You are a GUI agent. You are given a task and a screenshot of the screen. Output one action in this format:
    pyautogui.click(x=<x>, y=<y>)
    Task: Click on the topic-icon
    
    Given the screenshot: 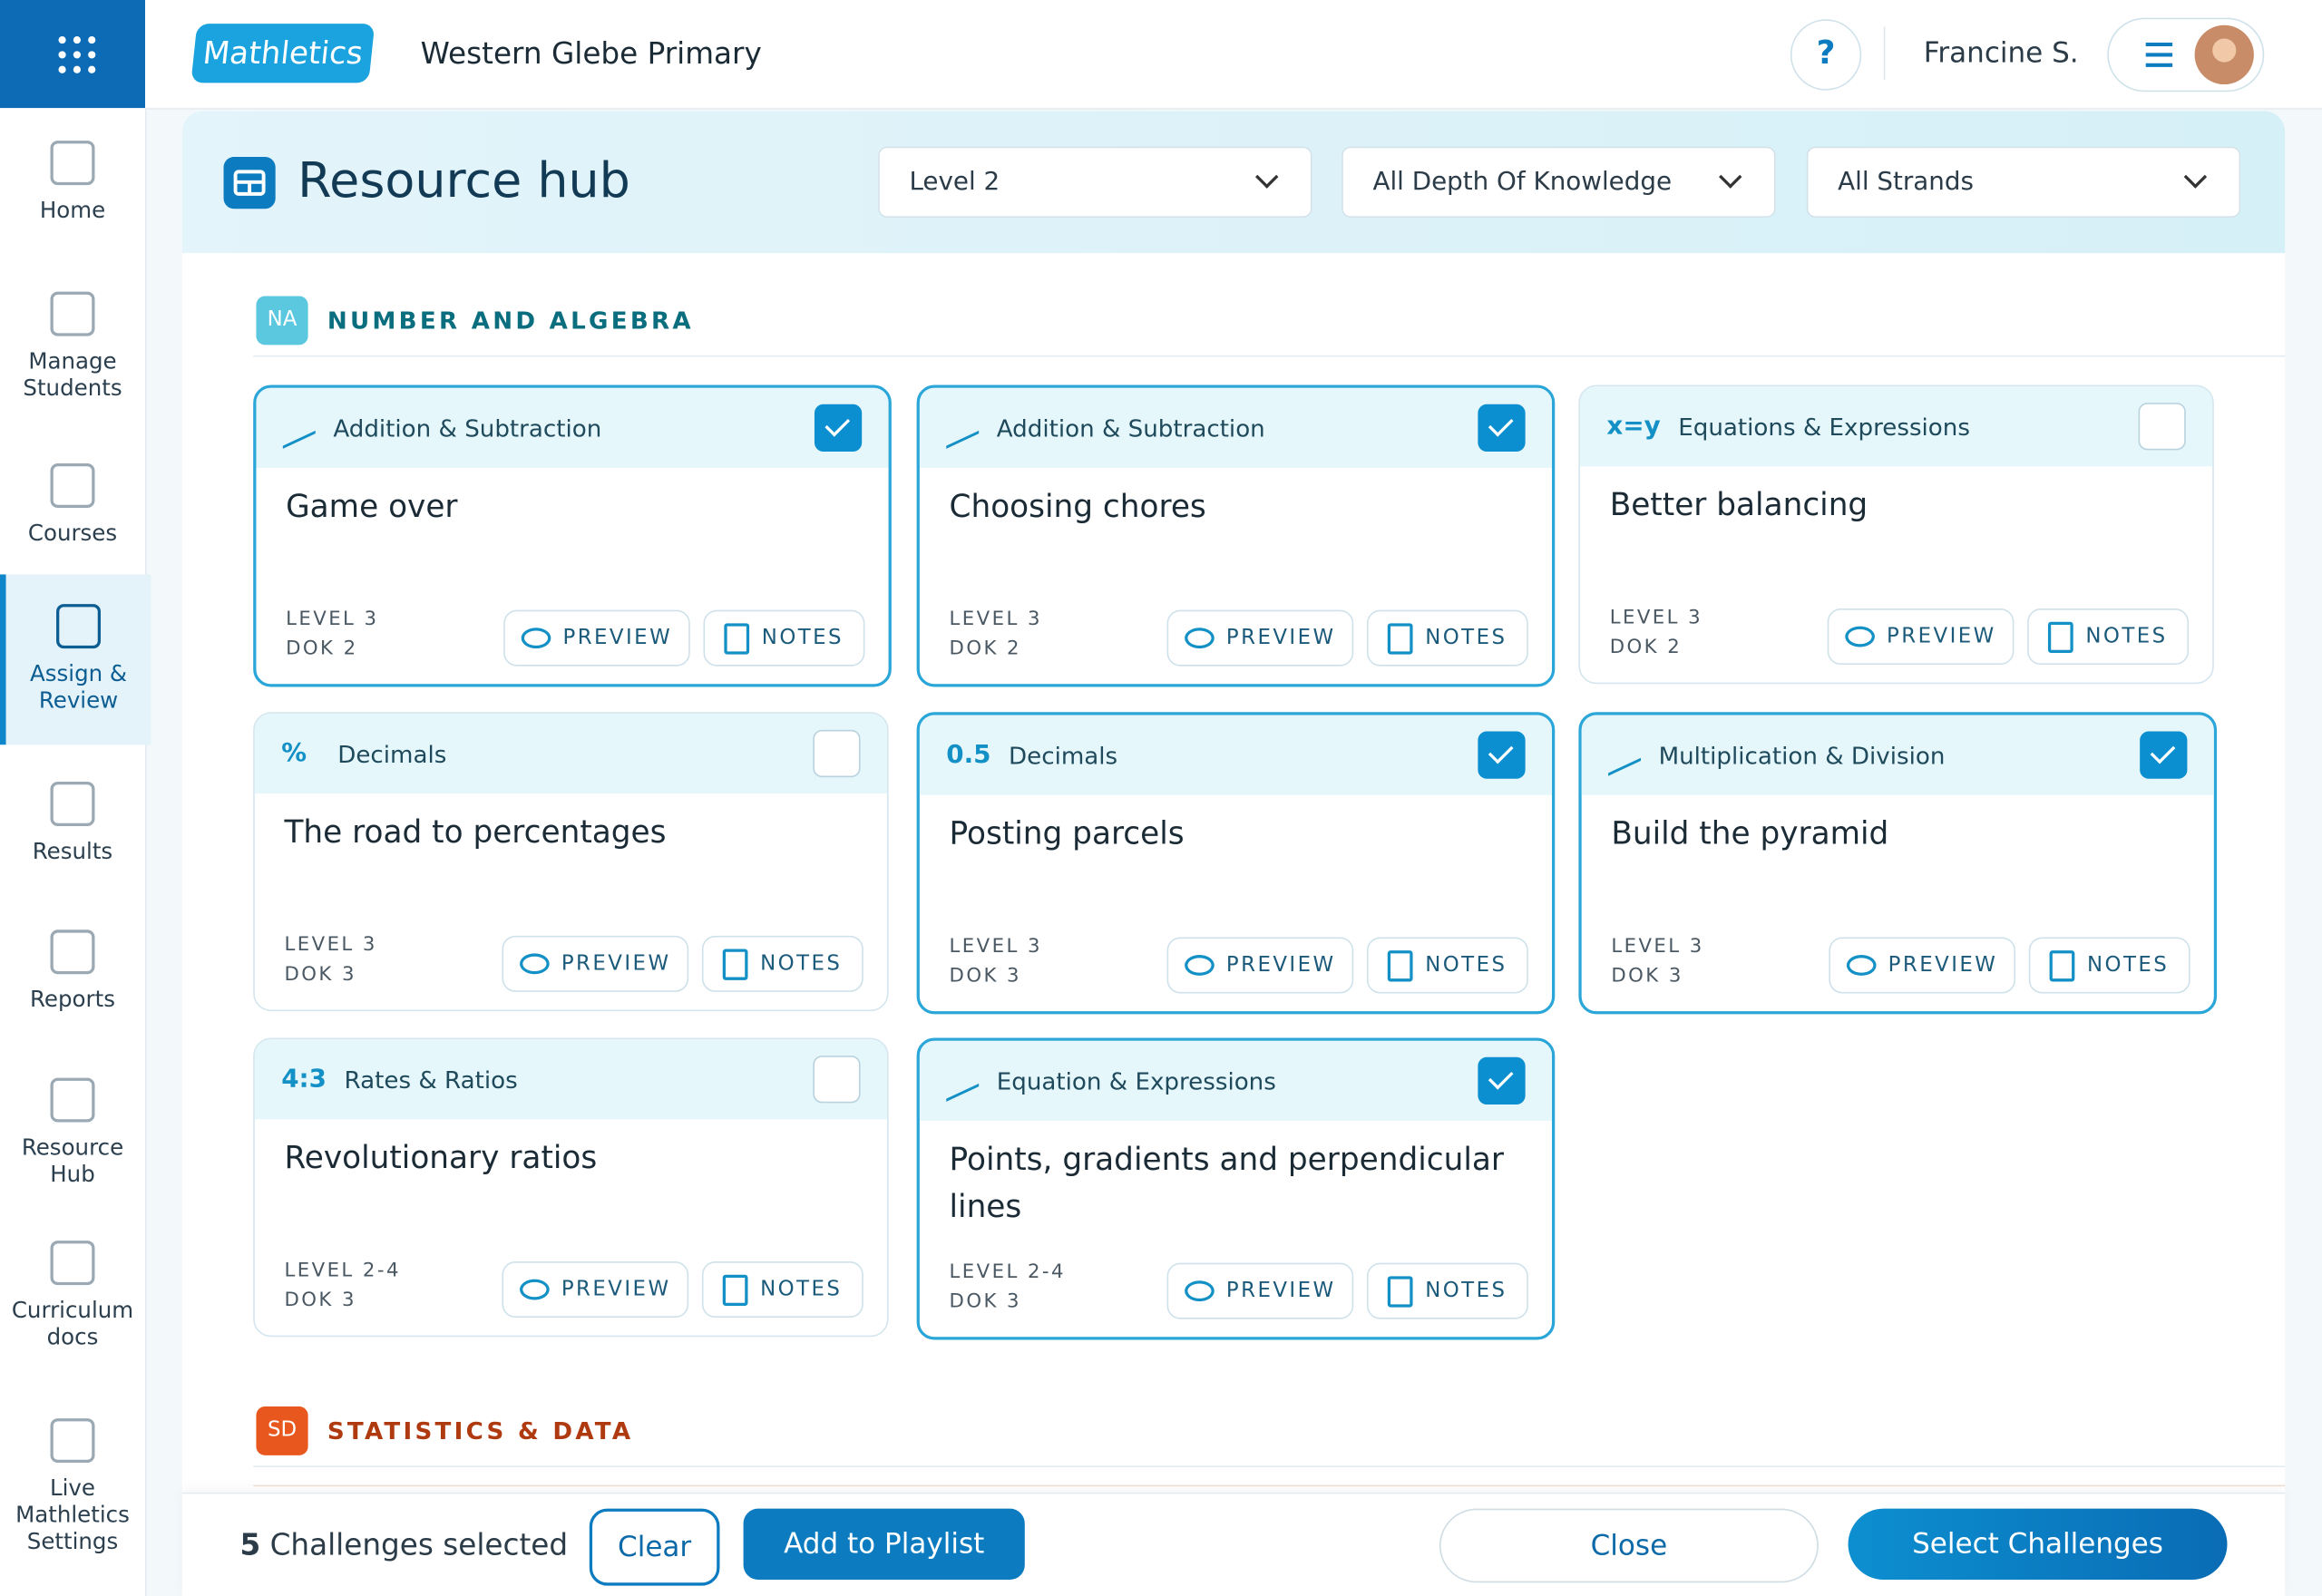 What is the action you would take?
    pyautogui.click(x=1625, y=755)
    